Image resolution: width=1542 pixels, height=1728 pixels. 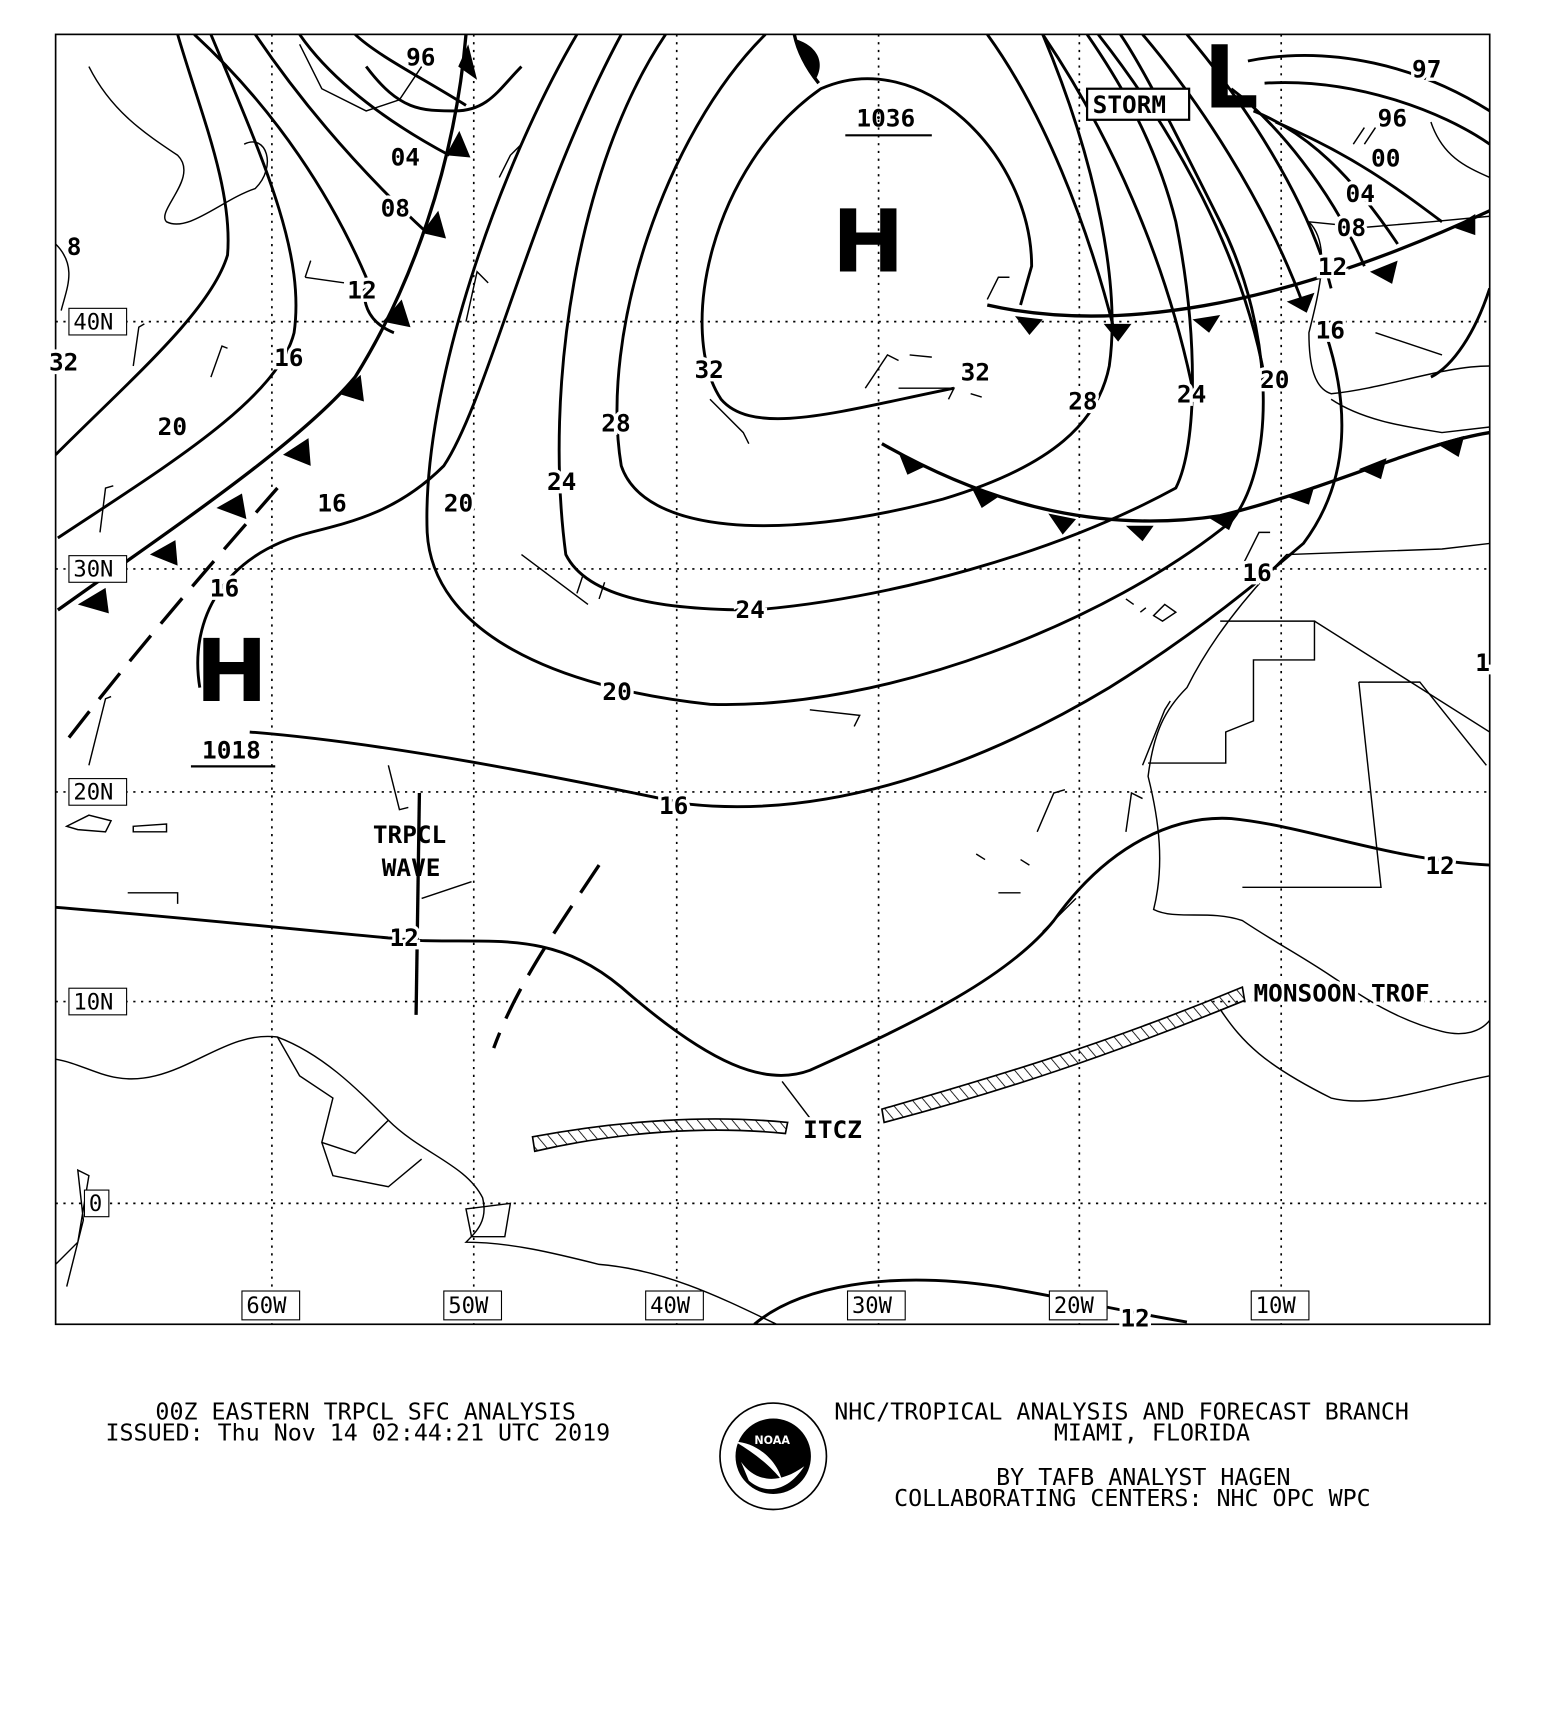 I want to click on tropical-wave-label: TRPCL, so click(x=409, y=834).